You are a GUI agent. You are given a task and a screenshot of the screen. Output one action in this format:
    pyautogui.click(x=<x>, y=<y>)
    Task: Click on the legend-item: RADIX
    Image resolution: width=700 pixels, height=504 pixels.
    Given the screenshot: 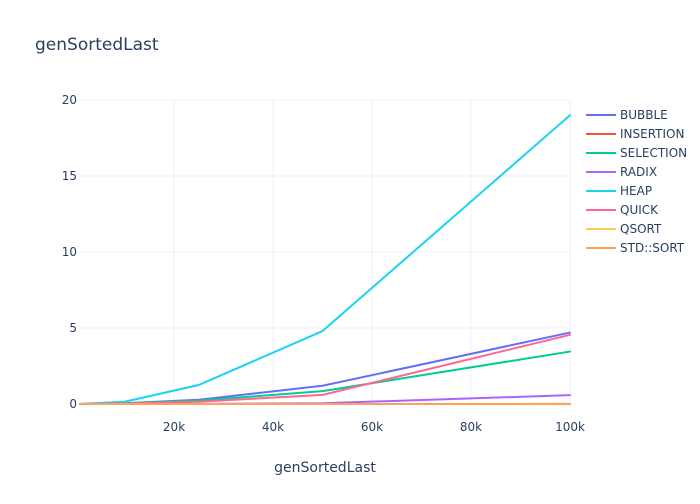 What is the action you would take?
    pyautogui.click(x=621, y=172)
    